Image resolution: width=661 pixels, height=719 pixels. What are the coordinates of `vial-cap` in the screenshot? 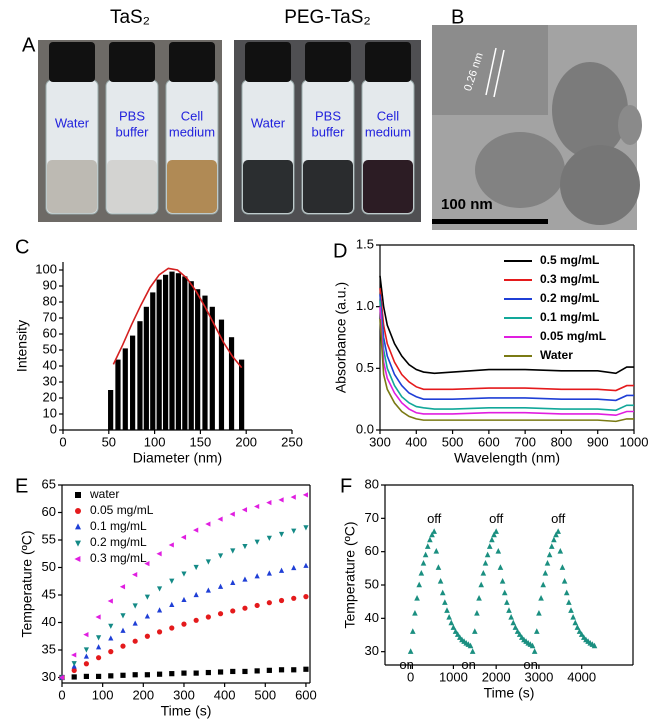 It's located at (72, 62).